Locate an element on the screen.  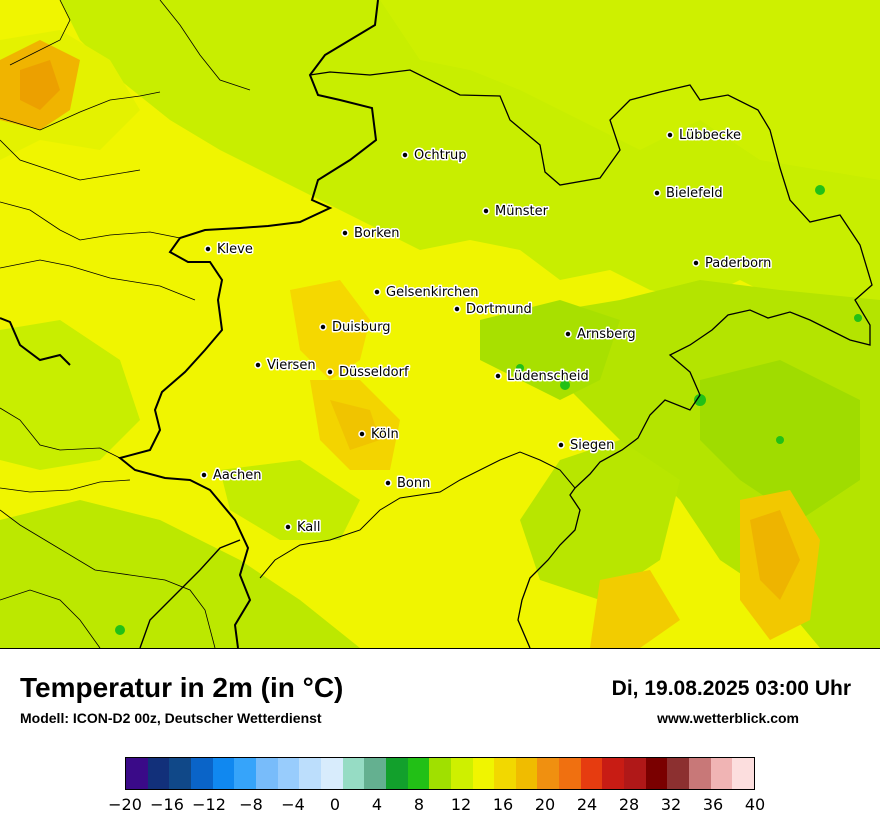
city-kall: Kall is located at coordinates (303, 528).